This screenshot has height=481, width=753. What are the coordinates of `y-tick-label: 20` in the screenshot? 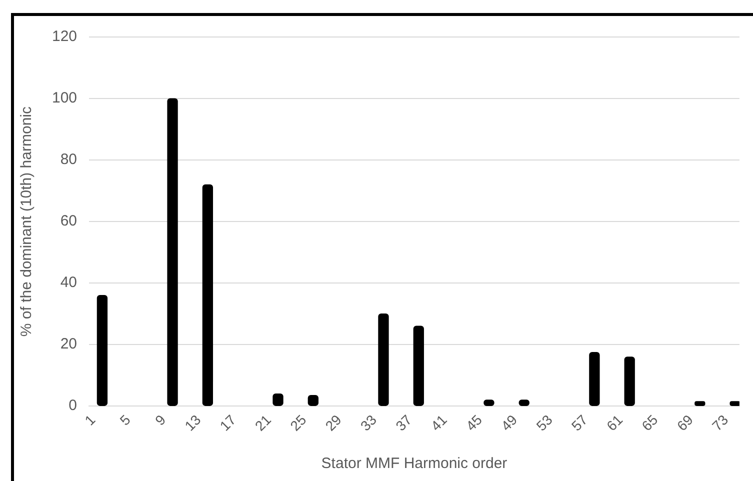 It's located at (69, 344).